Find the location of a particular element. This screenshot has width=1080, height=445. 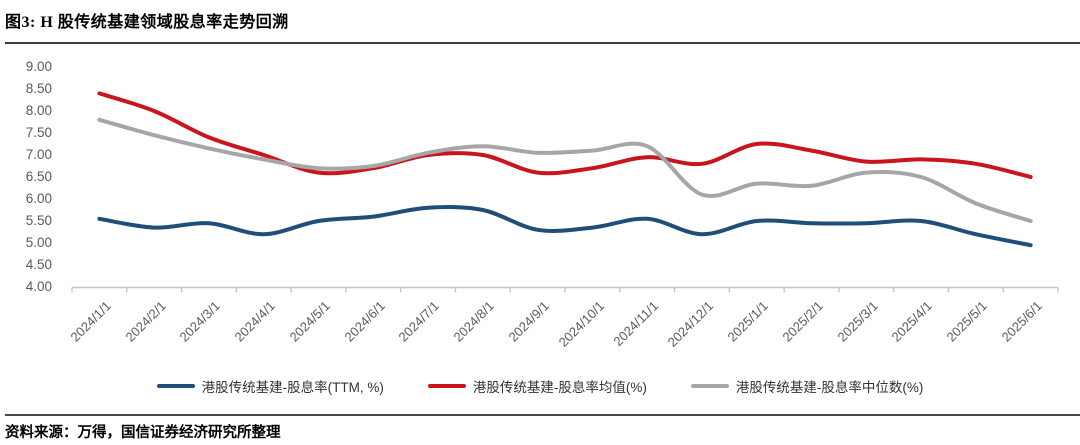

legend-item-2: 港股传统基建-股息率中位数(%) is located at coordinates (807, 386).